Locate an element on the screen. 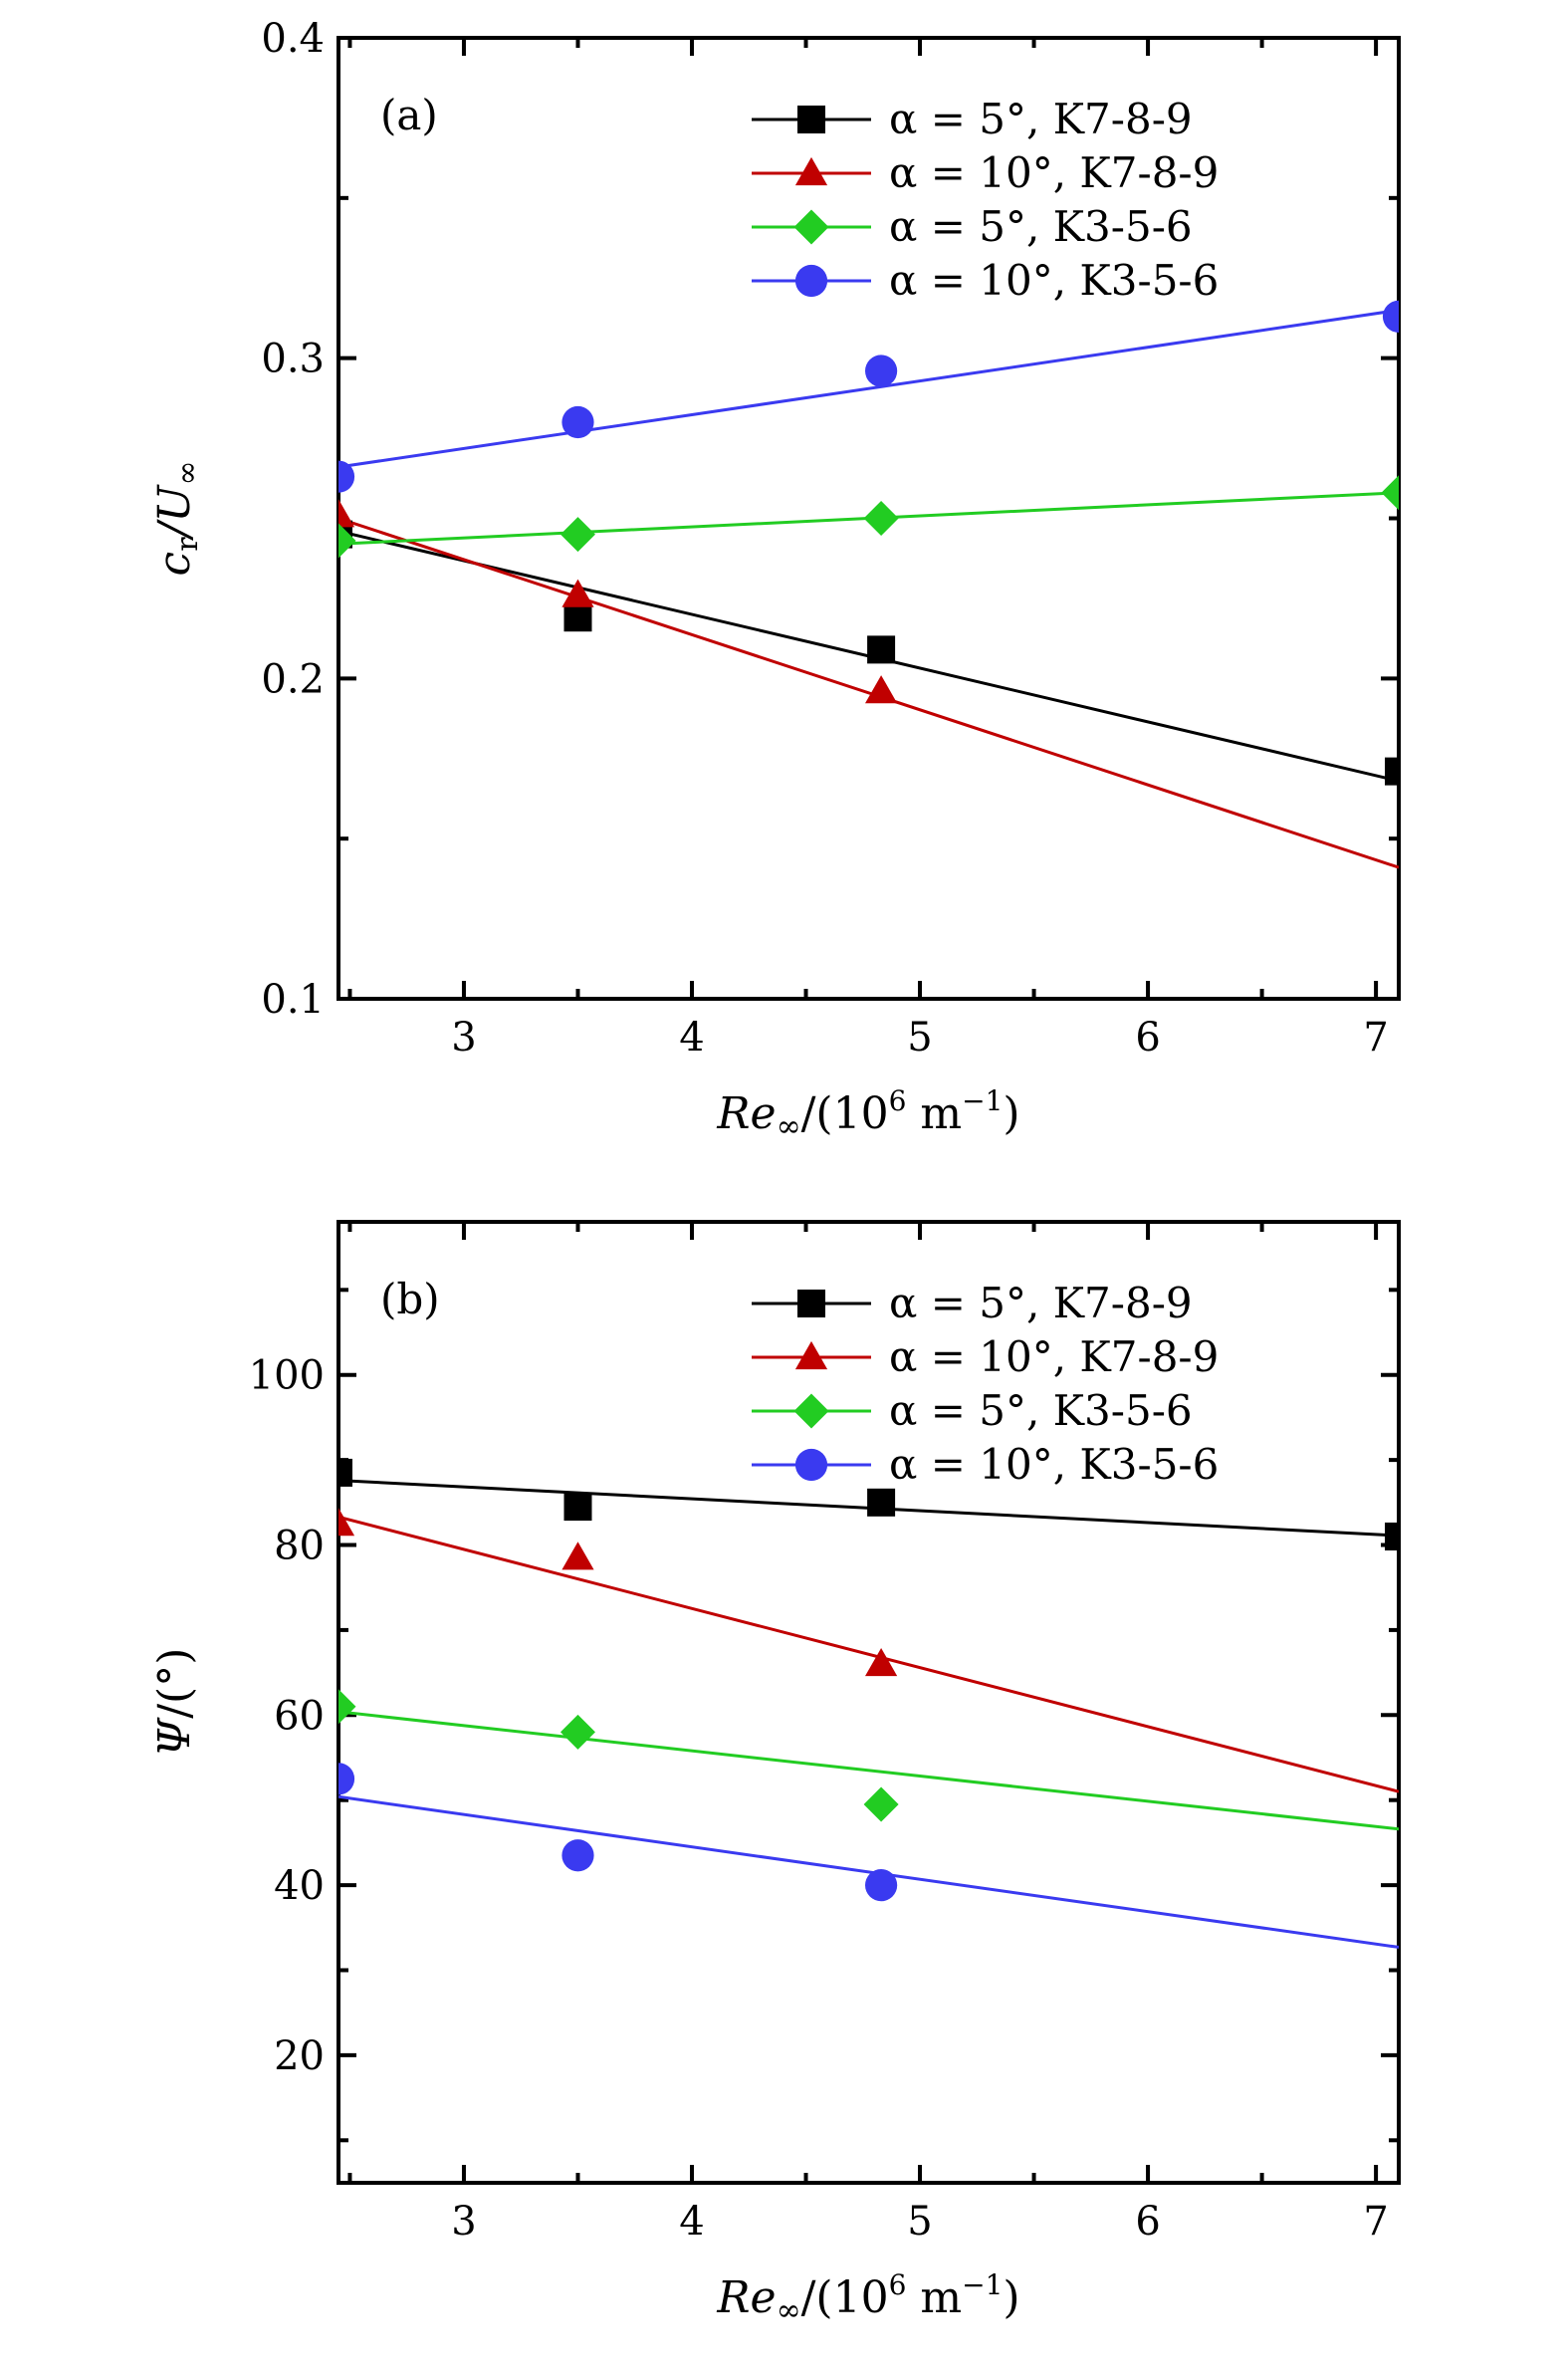 Image resolution: width=1568 pixels, height=2372 pixels. y-tick-label: 0.4 is located at coordinates (293, 39).